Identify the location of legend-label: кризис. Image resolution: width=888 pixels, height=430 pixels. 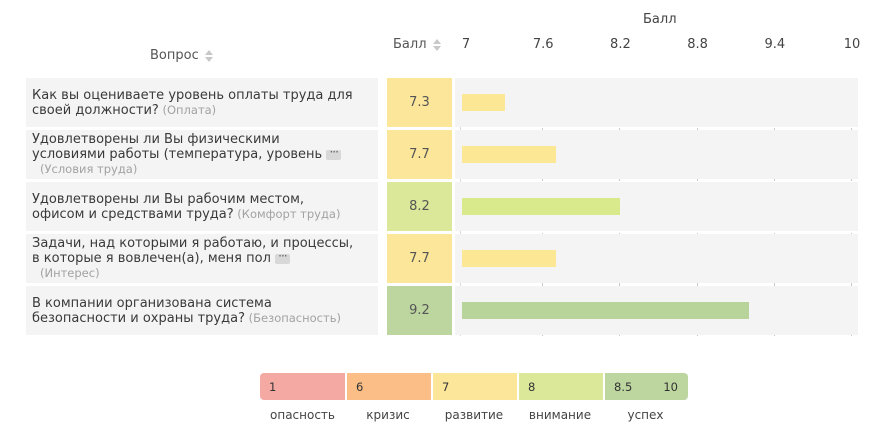
(388, 415).